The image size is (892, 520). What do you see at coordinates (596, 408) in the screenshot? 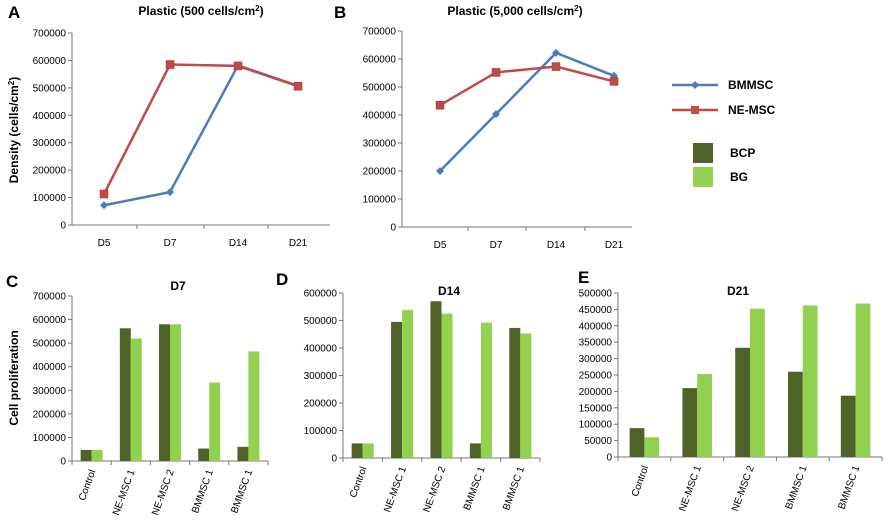
I see `y-tick-label: 150000` at bounding box center [596, 408].